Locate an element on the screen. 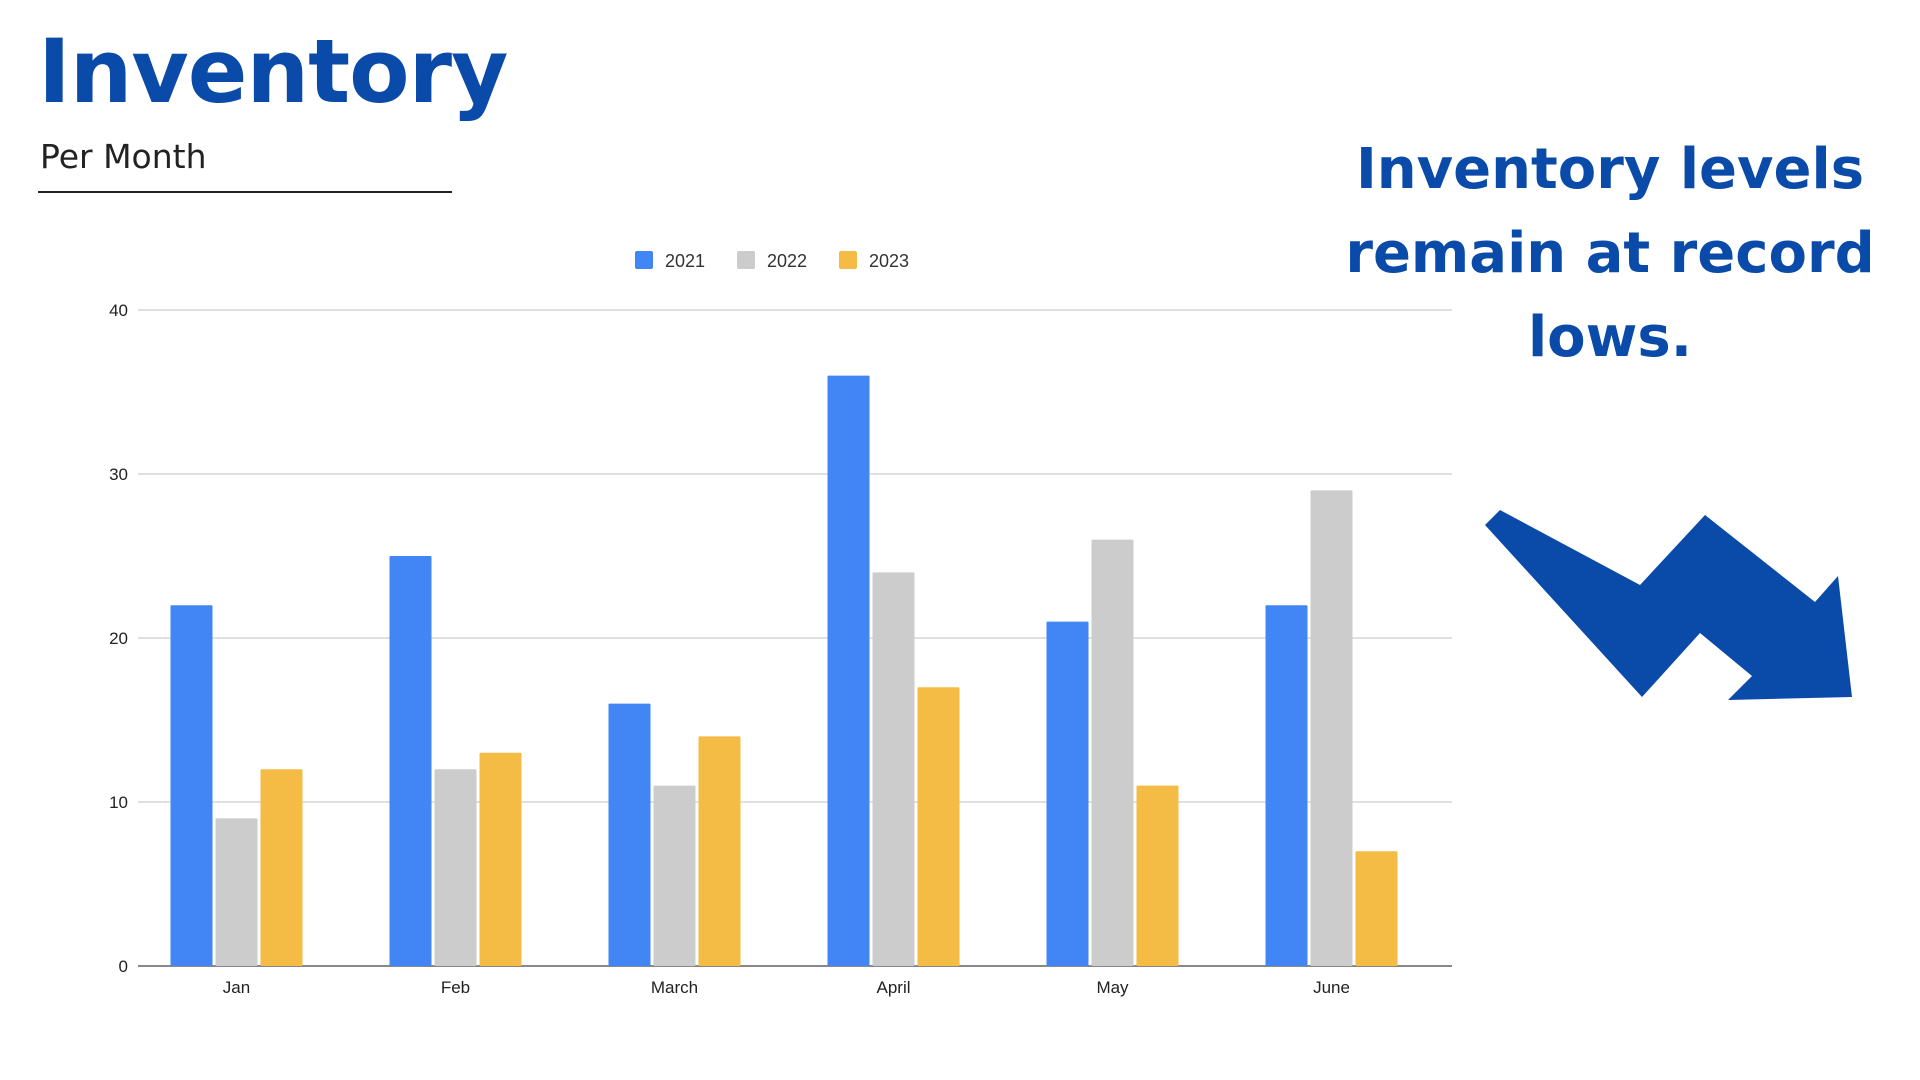 The height and width of the screenshot is (1080, 1920). y-tick-label: 10 is located at coordinates (118, 802).